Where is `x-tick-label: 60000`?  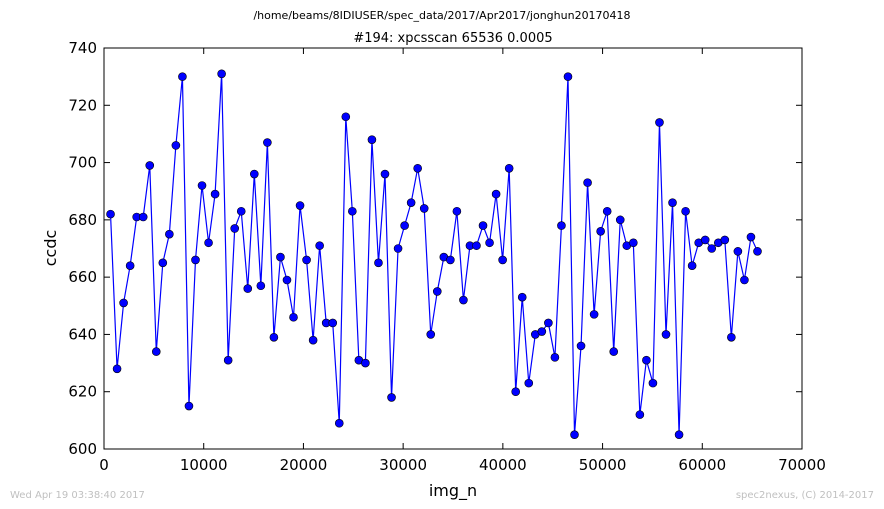 x-tick-label: 60000 is located at coordinates (702, 465).